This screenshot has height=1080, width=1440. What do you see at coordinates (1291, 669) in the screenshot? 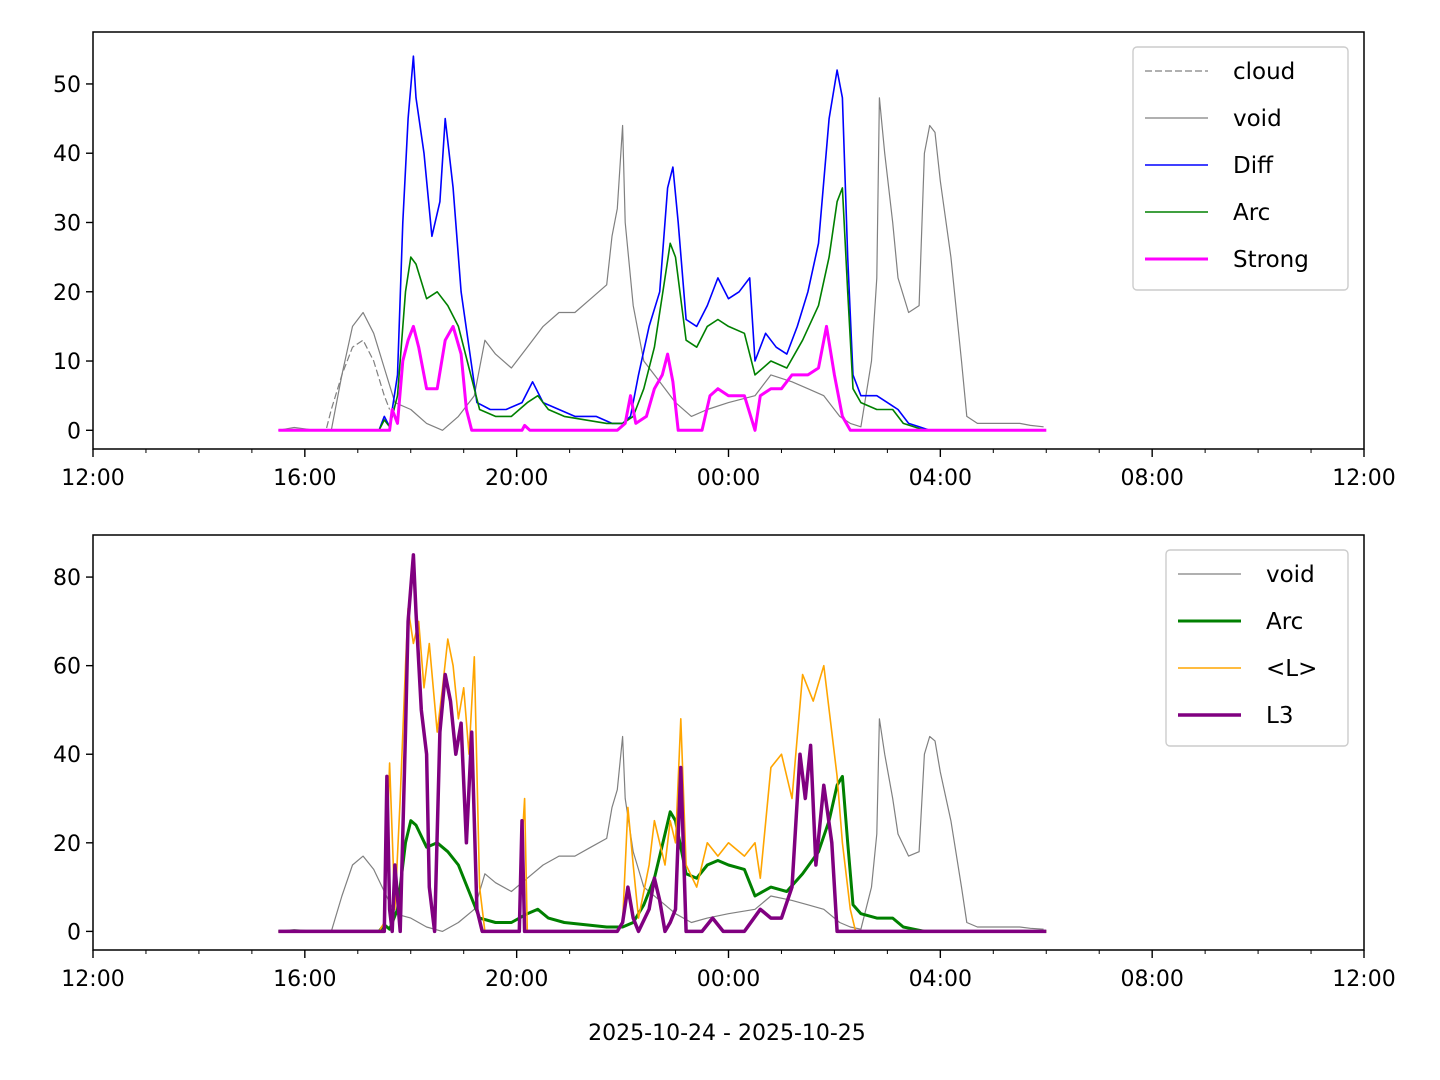
I see `legend-label: <L>` at bounding box center [1291, 669].